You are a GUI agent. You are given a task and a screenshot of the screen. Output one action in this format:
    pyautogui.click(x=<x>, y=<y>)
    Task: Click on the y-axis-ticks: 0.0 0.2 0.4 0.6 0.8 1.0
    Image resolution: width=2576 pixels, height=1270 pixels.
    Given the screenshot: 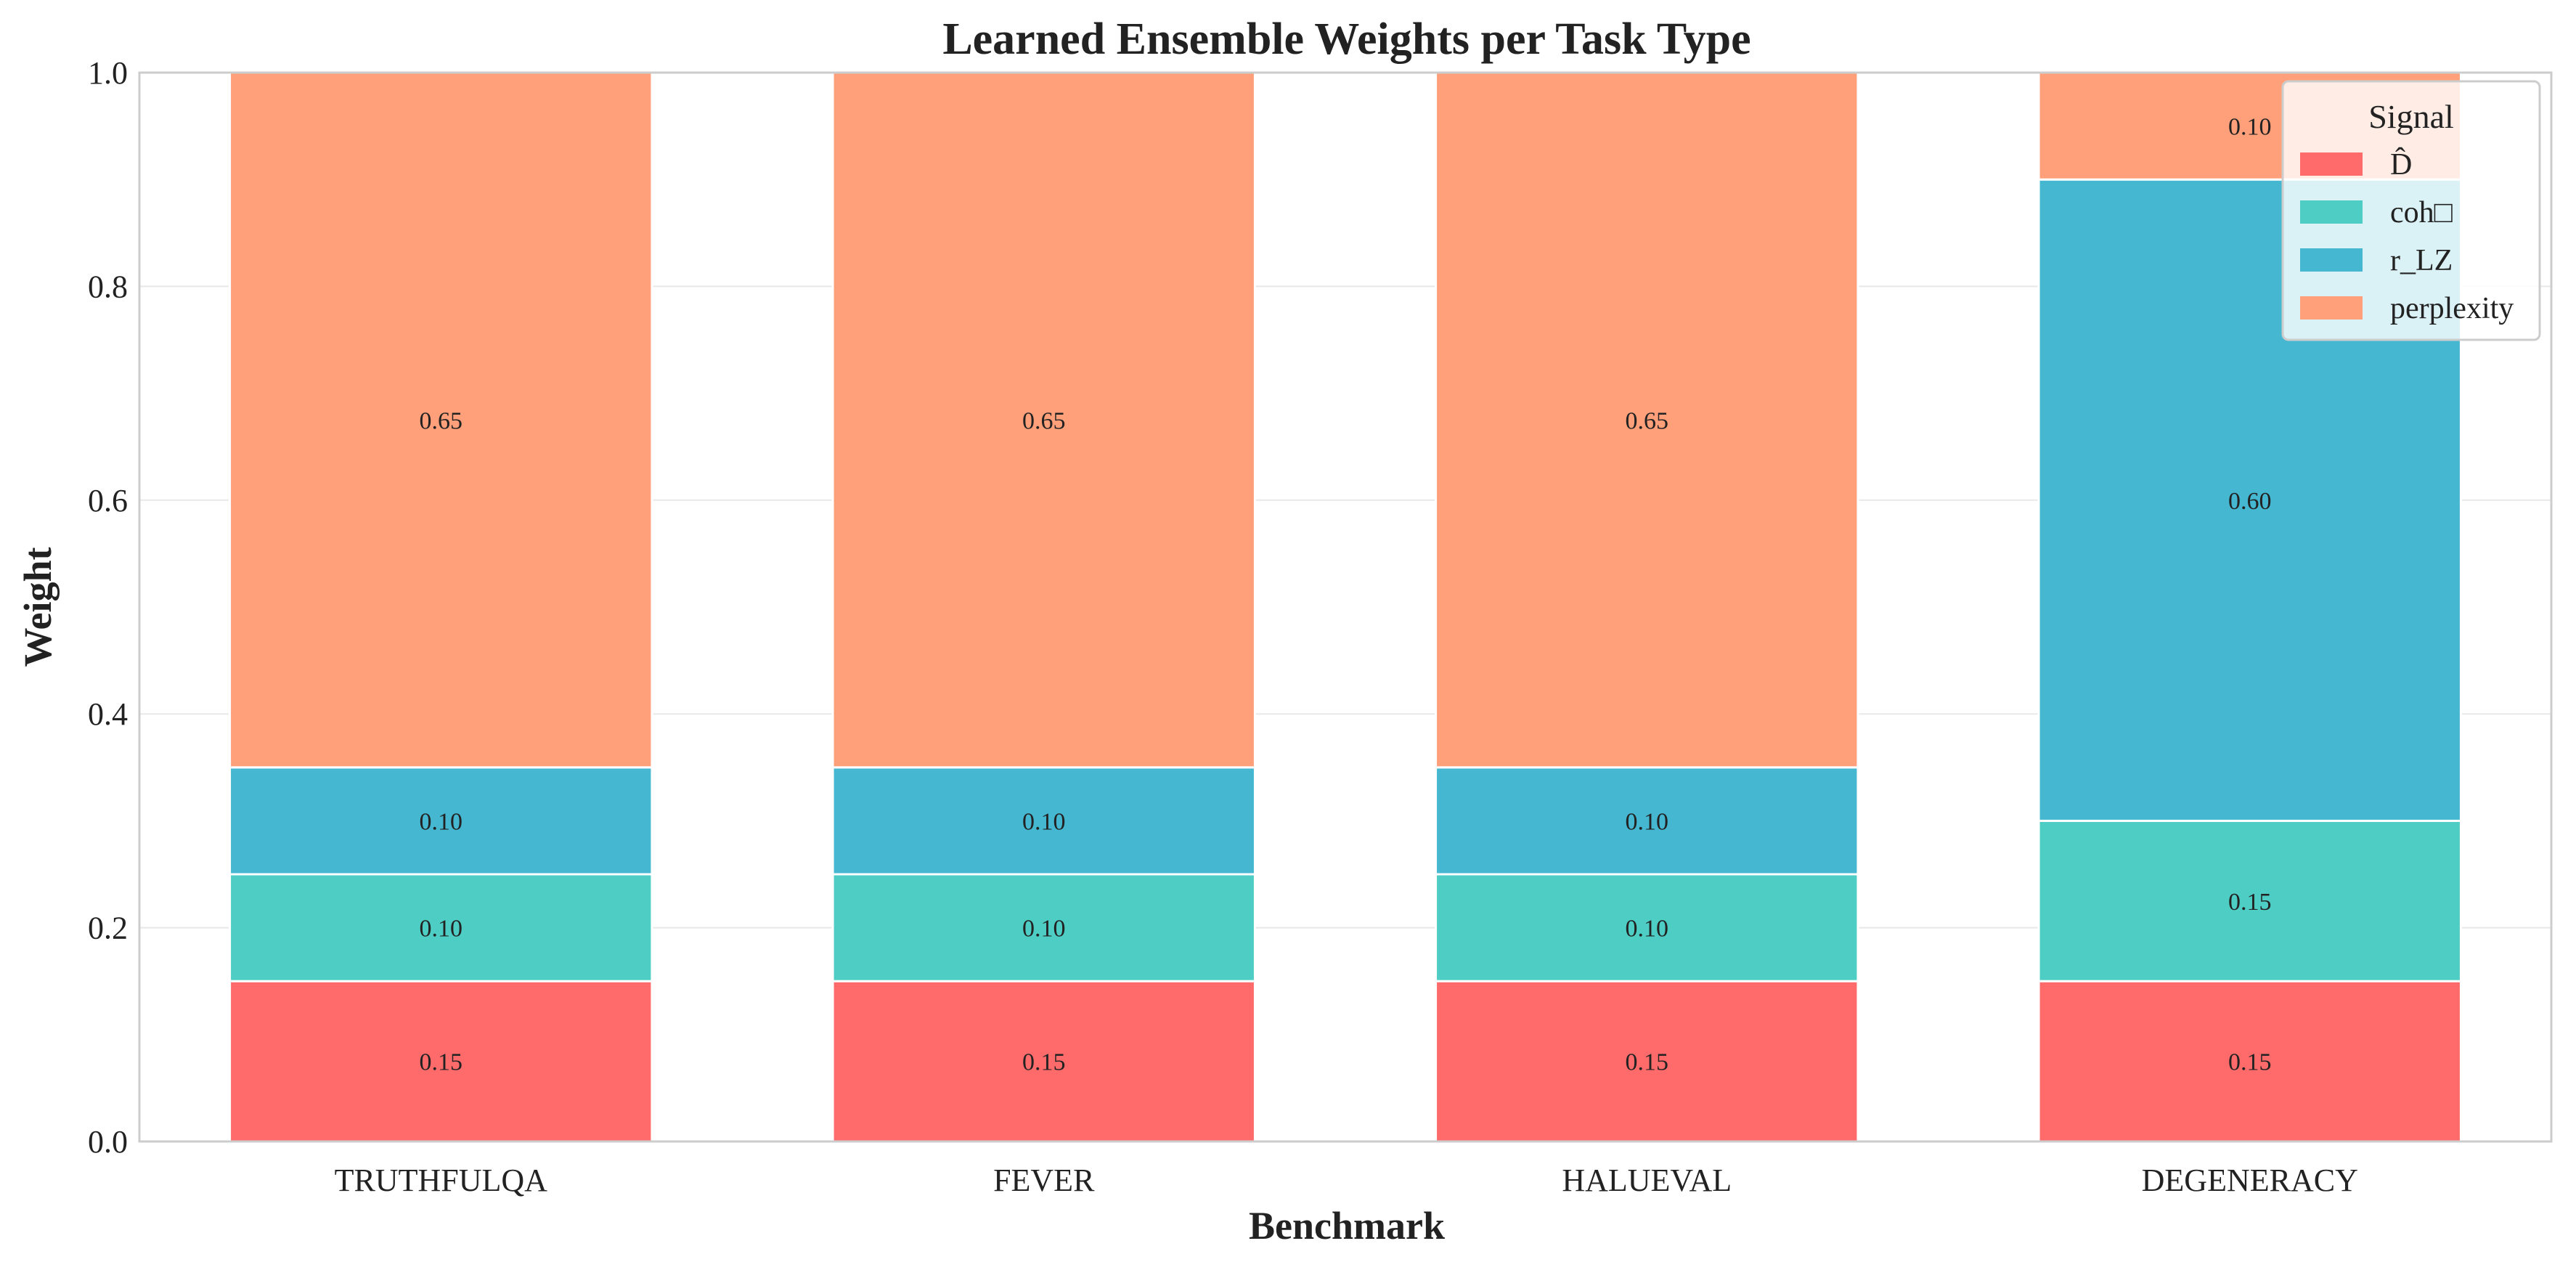 What is the action you would take?
    pyautogui.click(x=108, y=607)
    